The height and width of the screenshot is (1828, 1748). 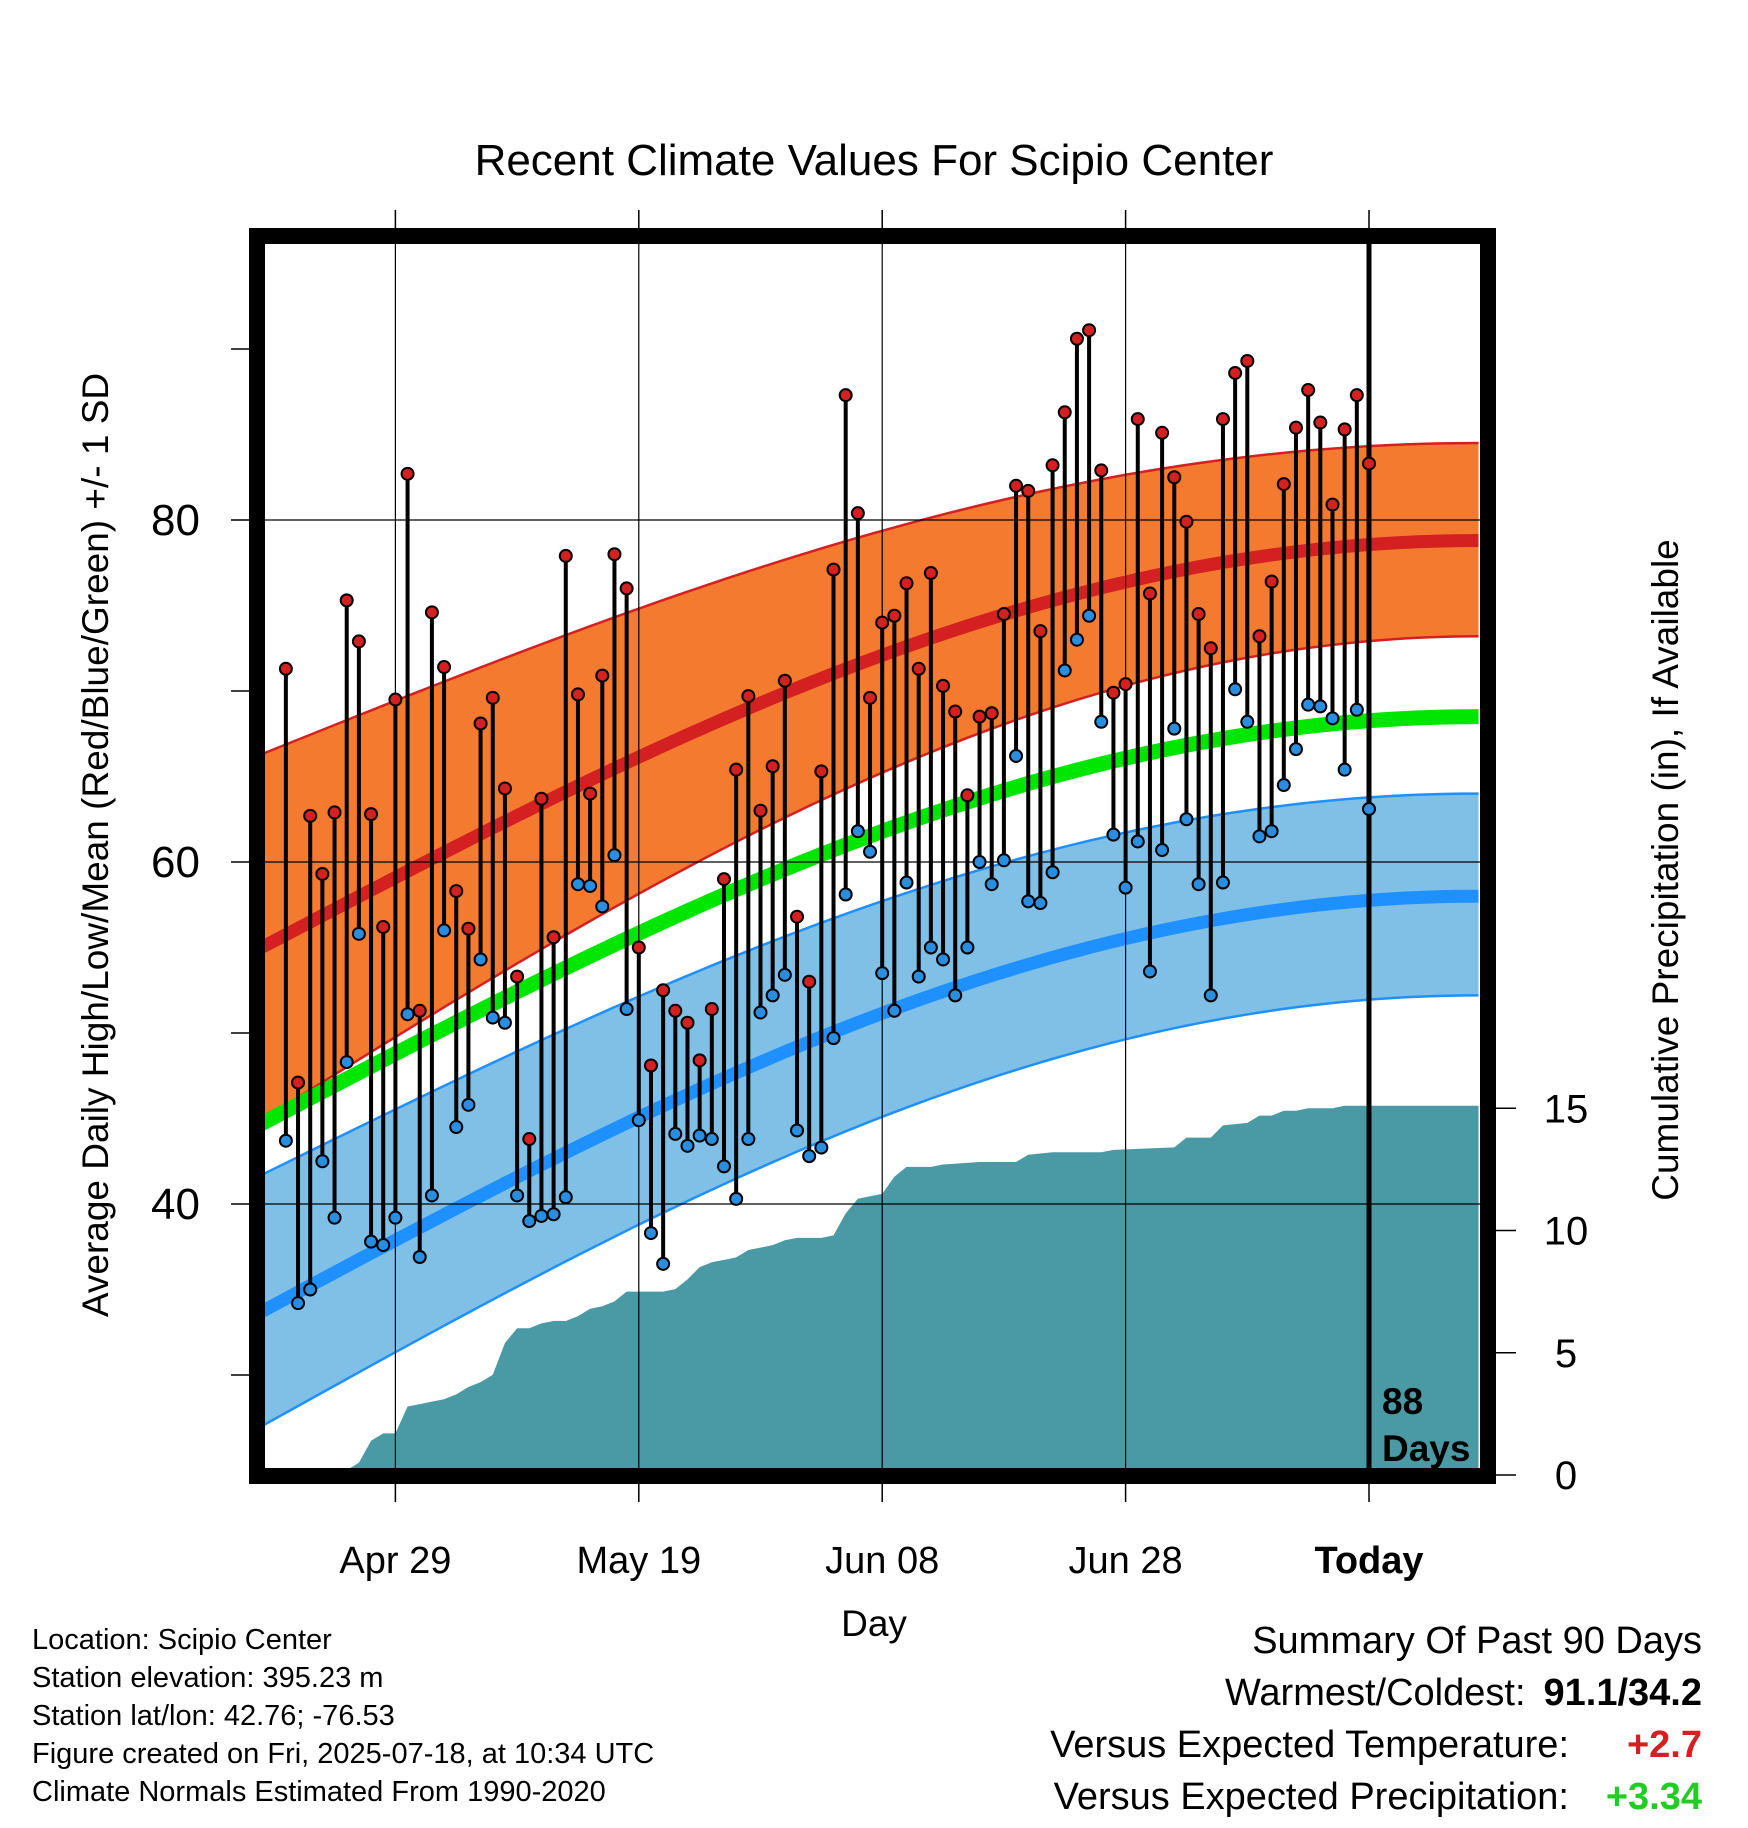 I want to click on x-tick-label: Apr 29, so click(x=395, y=1561).